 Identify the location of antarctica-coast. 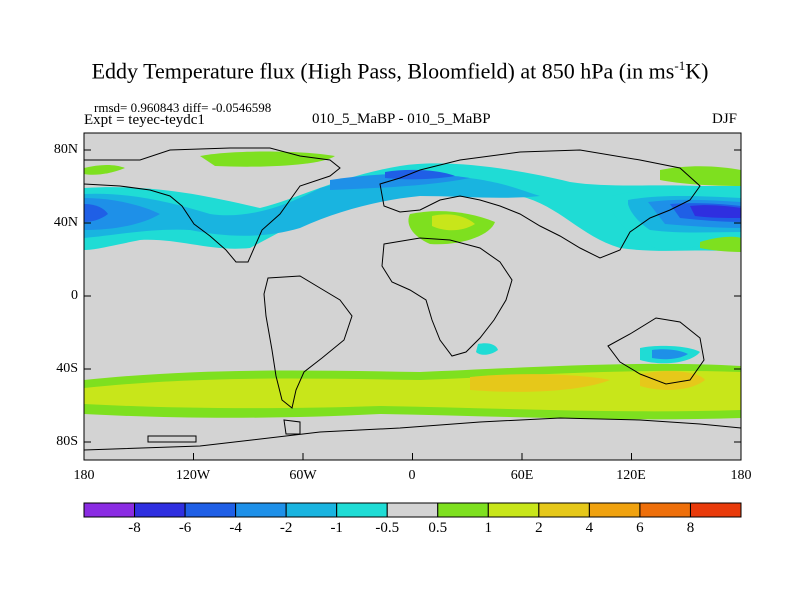
(412, 434).